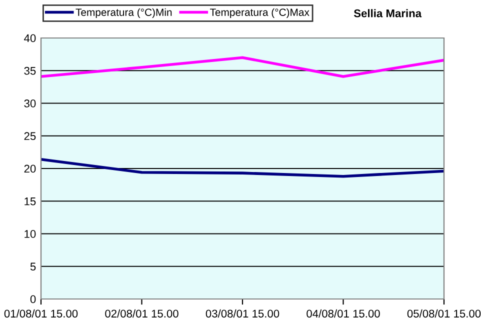 This screenshot has height=323, width=481. I want to click on legend-label: Temperatura (°C)Min, so click(124, 13).